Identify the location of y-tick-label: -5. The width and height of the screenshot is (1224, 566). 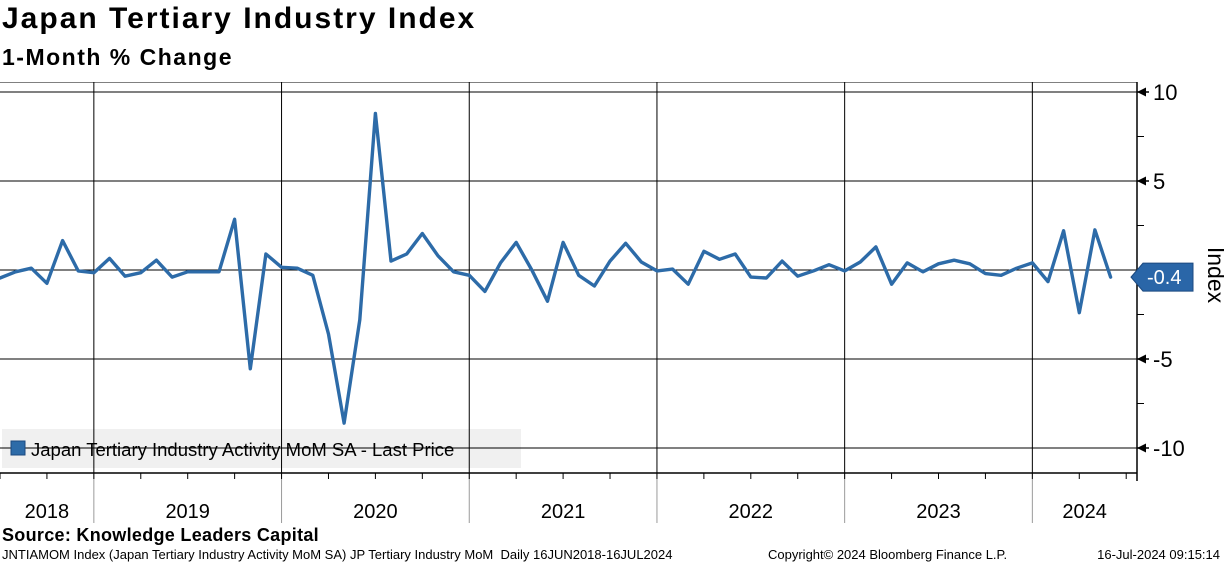
(1163, 359).